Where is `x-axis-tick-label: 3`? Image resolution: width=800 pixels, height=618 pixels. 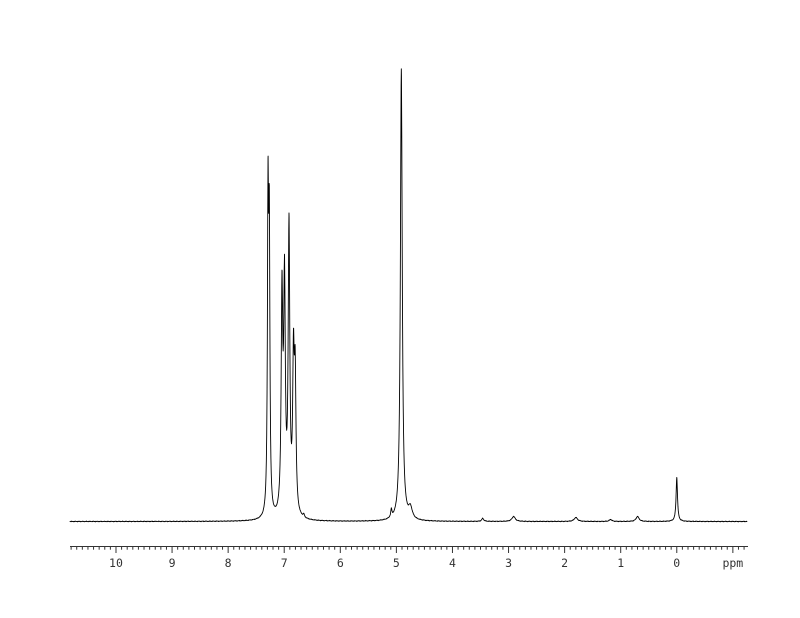 x-axis-tick-label: 3 is located at coordinates (508, 563).